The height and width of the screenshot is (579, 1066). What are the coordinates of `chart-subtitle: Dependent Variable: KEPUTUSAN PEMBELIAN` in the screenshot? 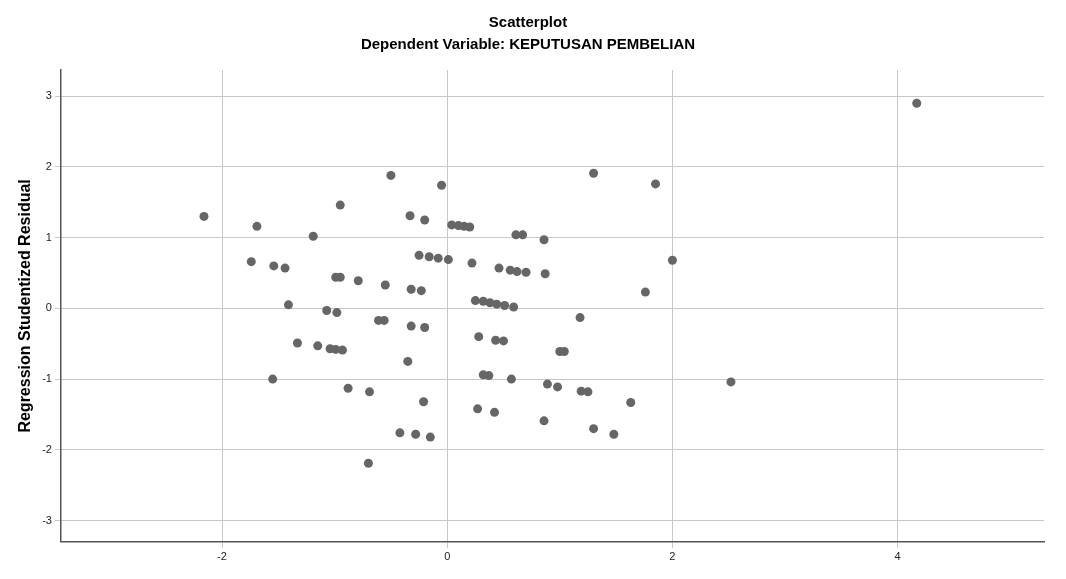 It's located at (528, 44).